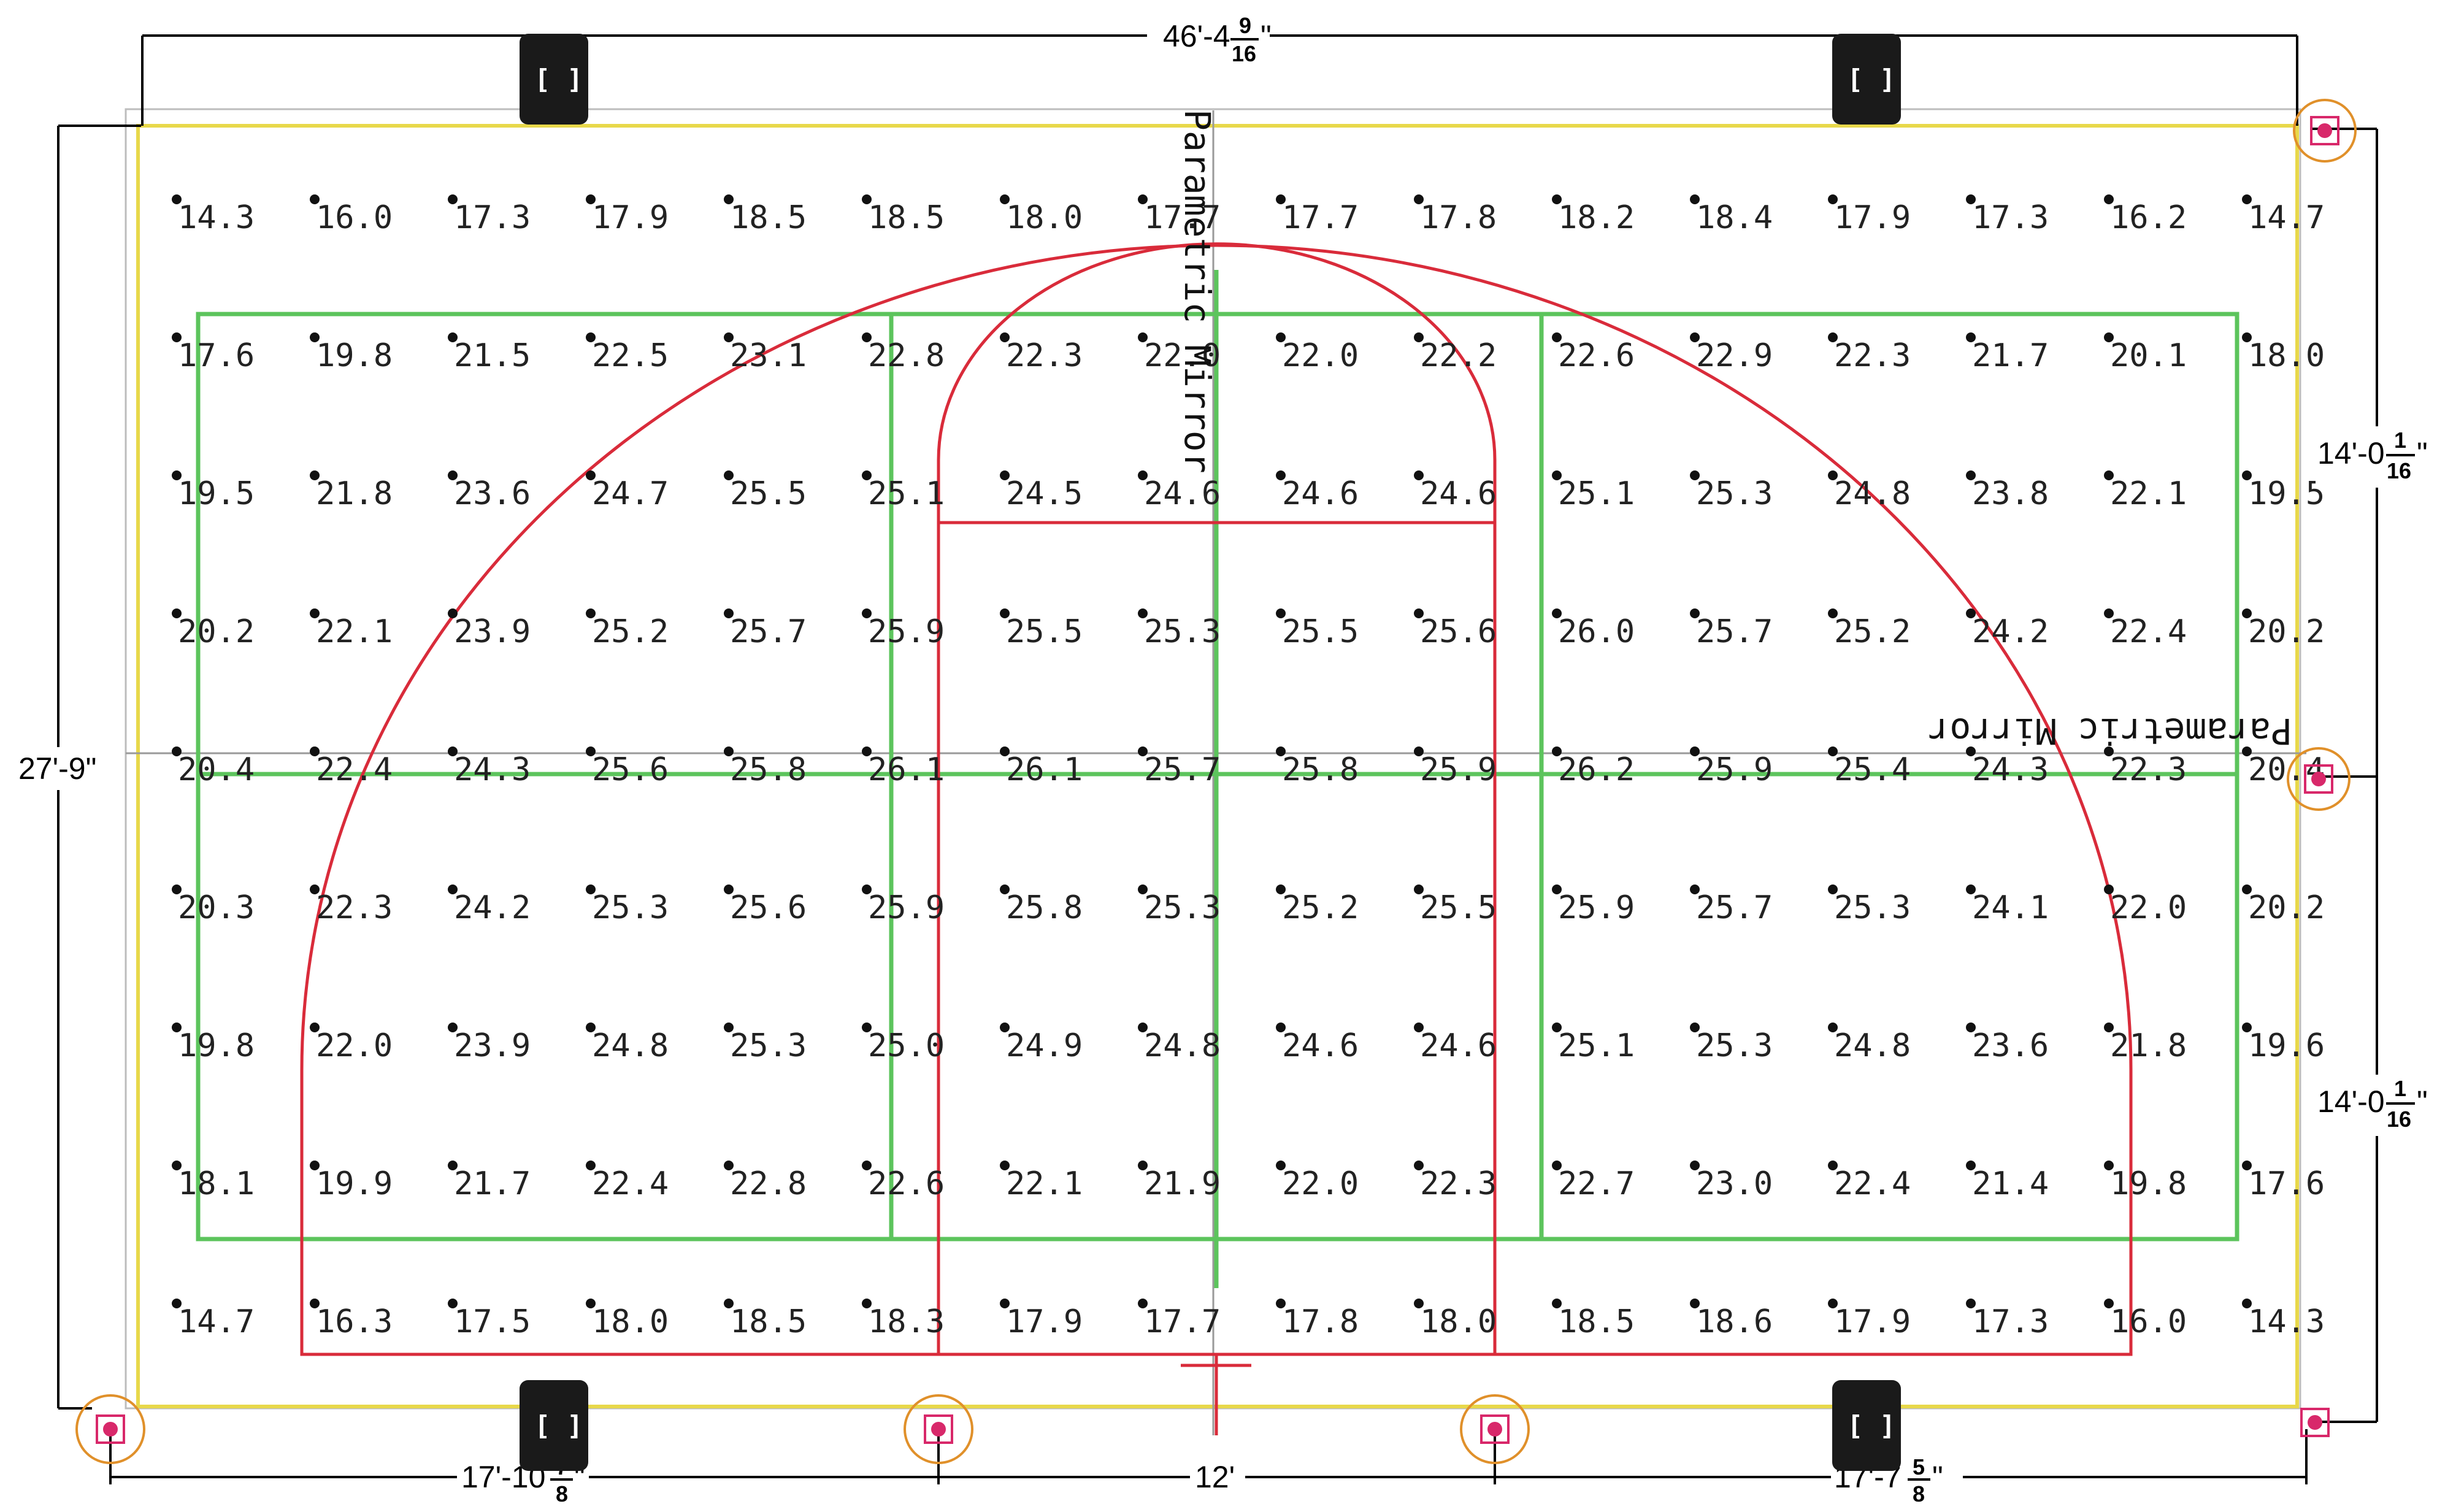 The height and width of the screenshot is (1512, 2437). What do you see at coordinates (1041, 767) in the screenshot?
I see `grid-point: 26.1` at bounding box center [1041, 767].